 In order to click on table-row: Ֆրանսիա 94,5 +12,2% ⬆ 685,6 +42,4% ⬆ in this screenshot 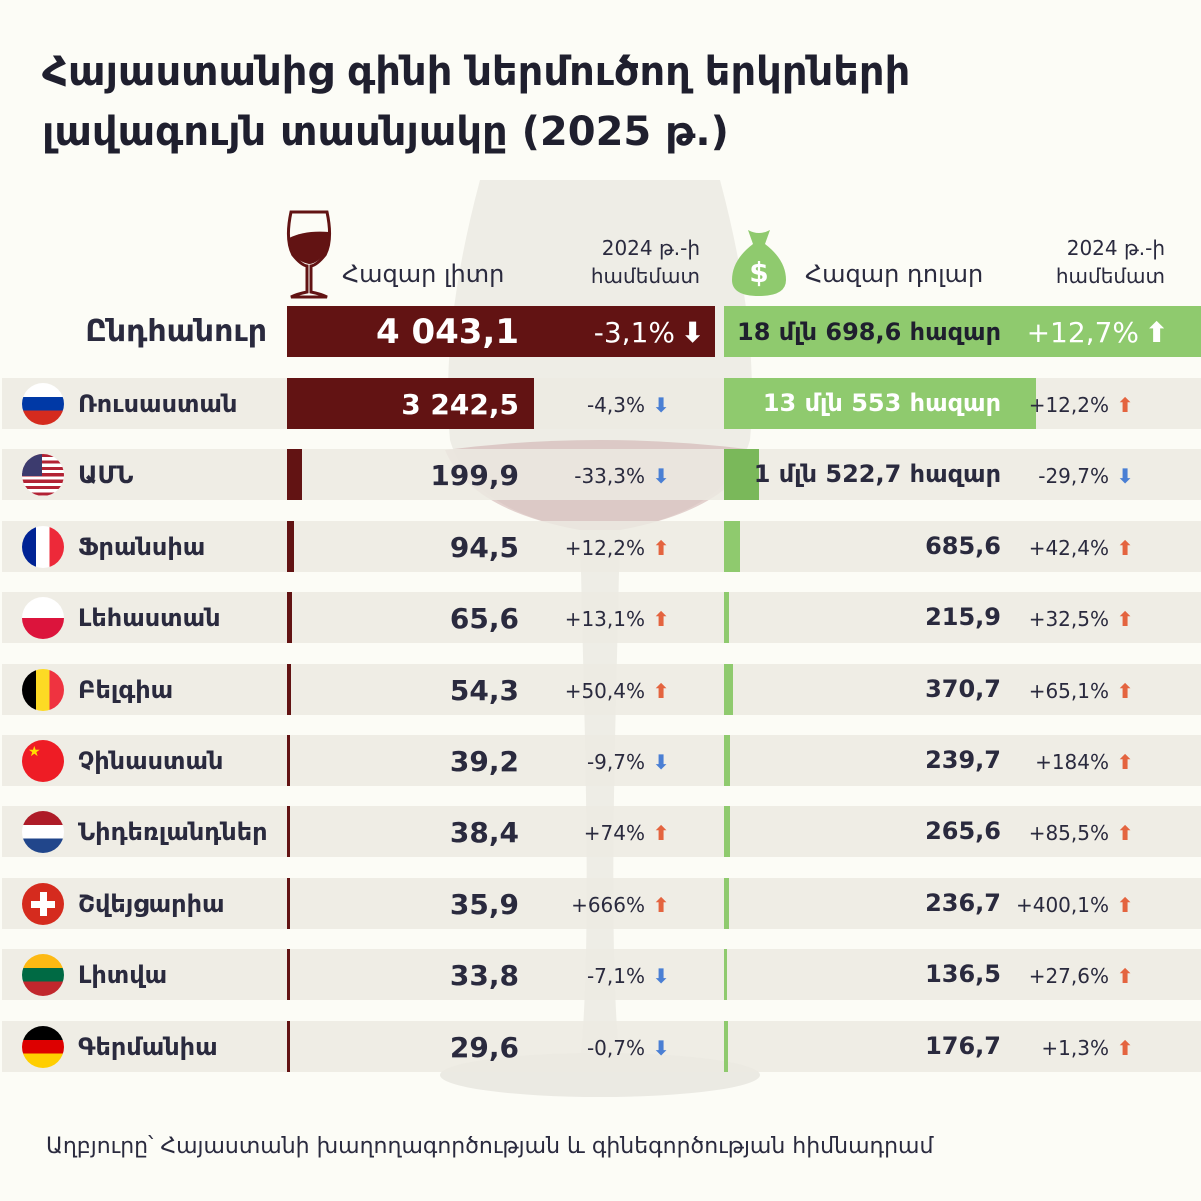, I will do `click(601, 546)`.